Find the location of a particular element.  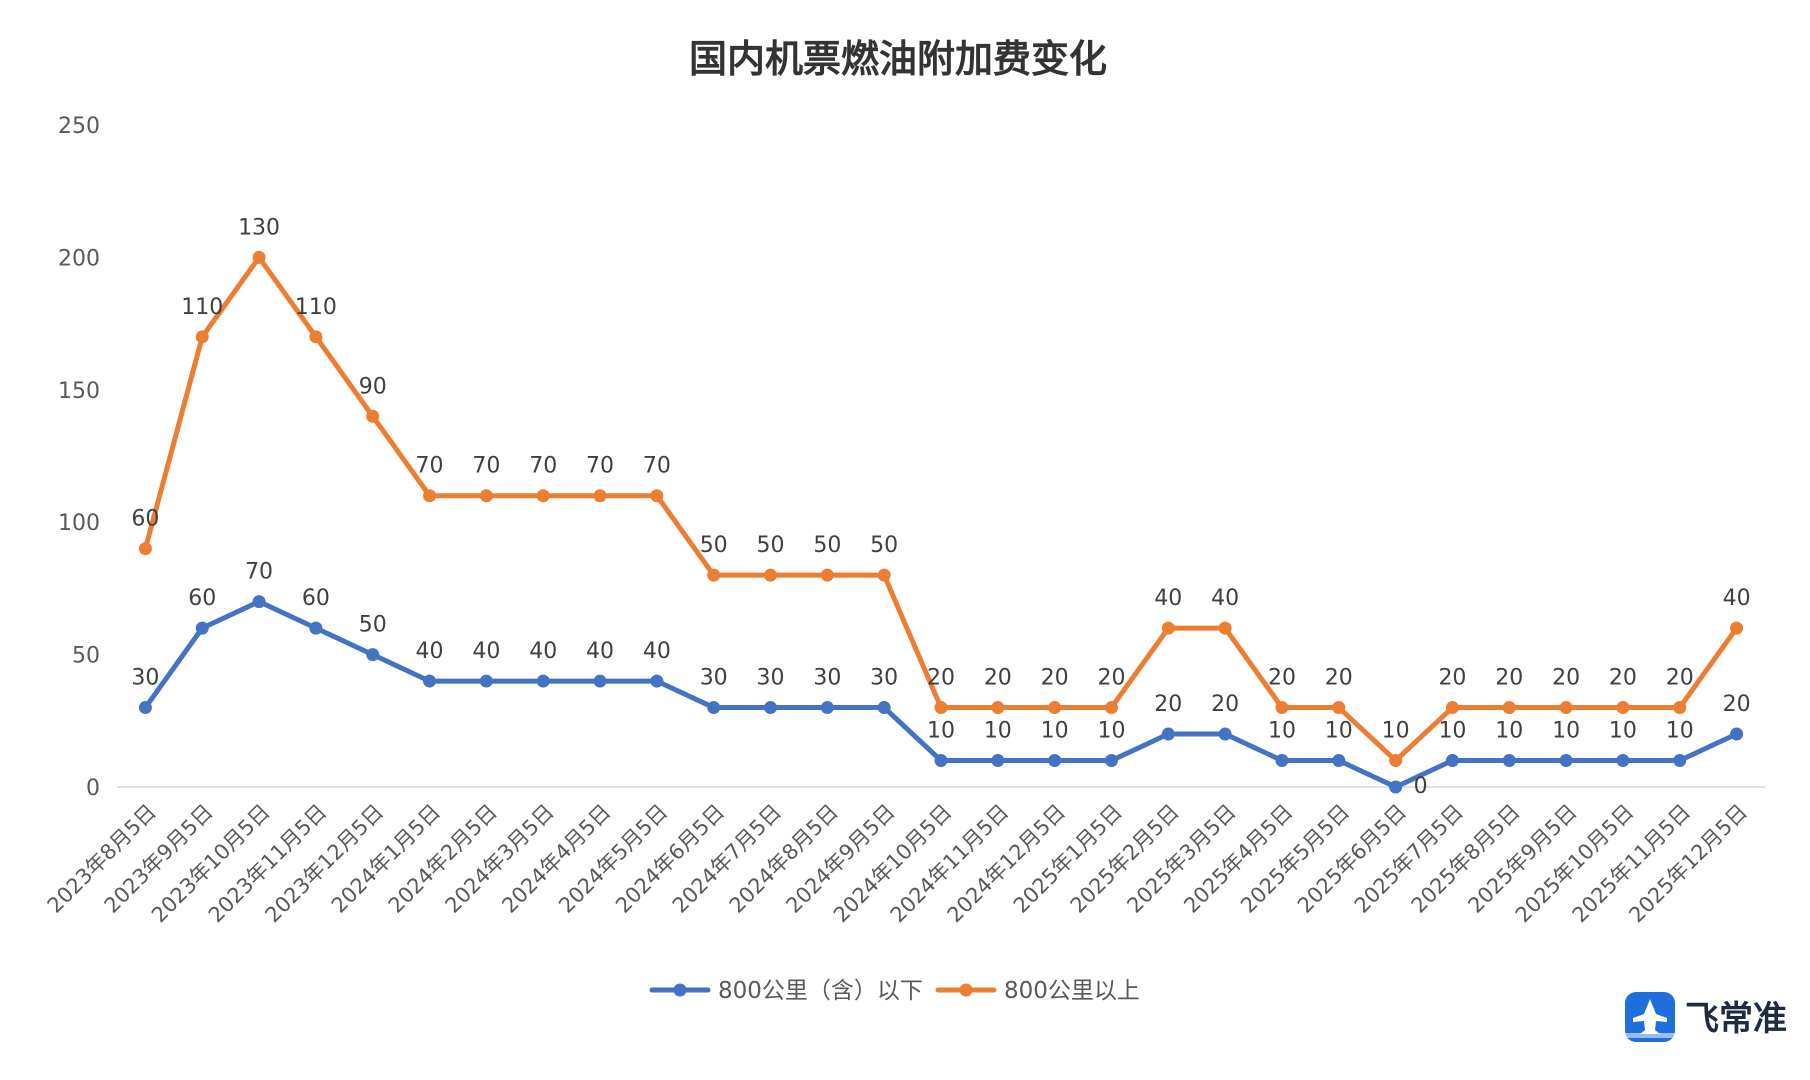

legend-item-1: 800公里（含）以下 is located at coordinates (786, 991).